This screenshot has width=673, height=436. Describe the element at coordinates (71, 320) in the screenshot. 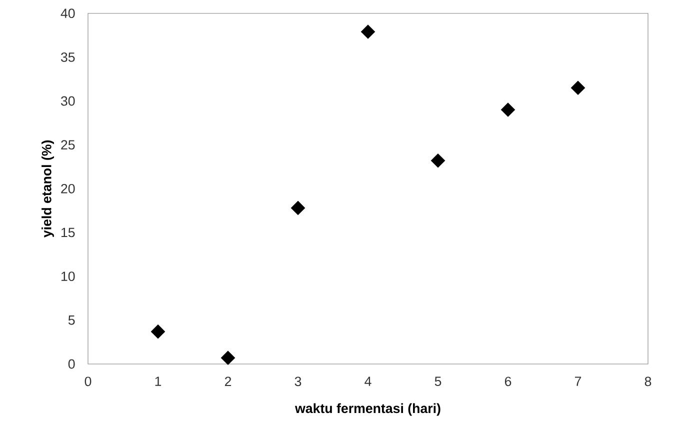

I see `y-tick-label: 5` at that location.